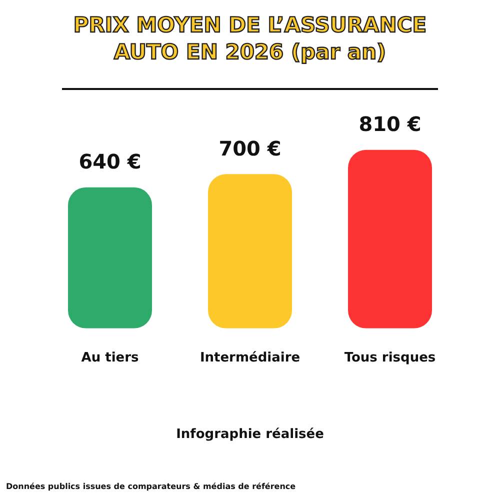 The width and height of the screenshot is (500, 500). I want to click on data-label: 810 €, so click(390, 124).